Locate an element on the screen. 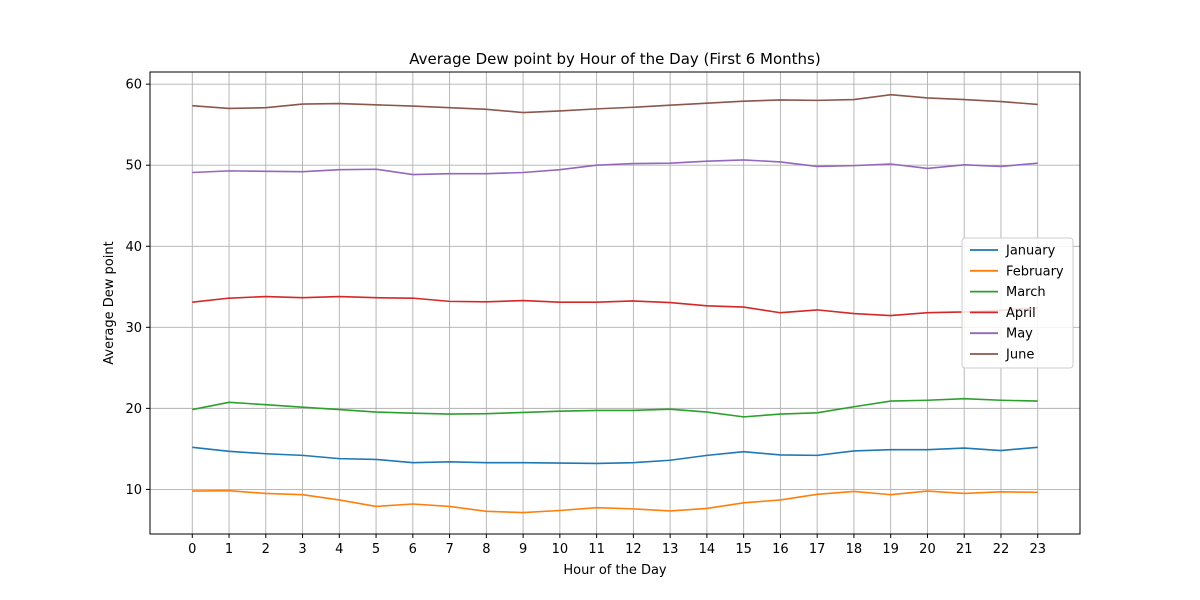 Image resolution: width=1200 pixels, height=600 pixels. x-tick-label: 23 is located at coordinates (1037, 549).